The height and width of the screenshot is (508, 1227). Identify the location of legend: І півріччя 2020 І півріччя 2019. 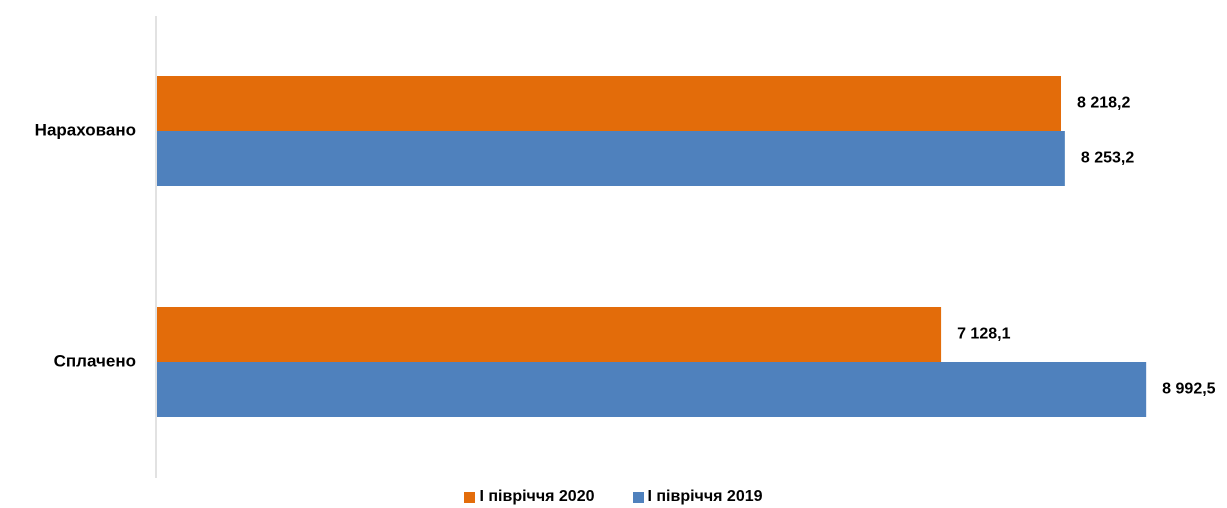
(613, 497).